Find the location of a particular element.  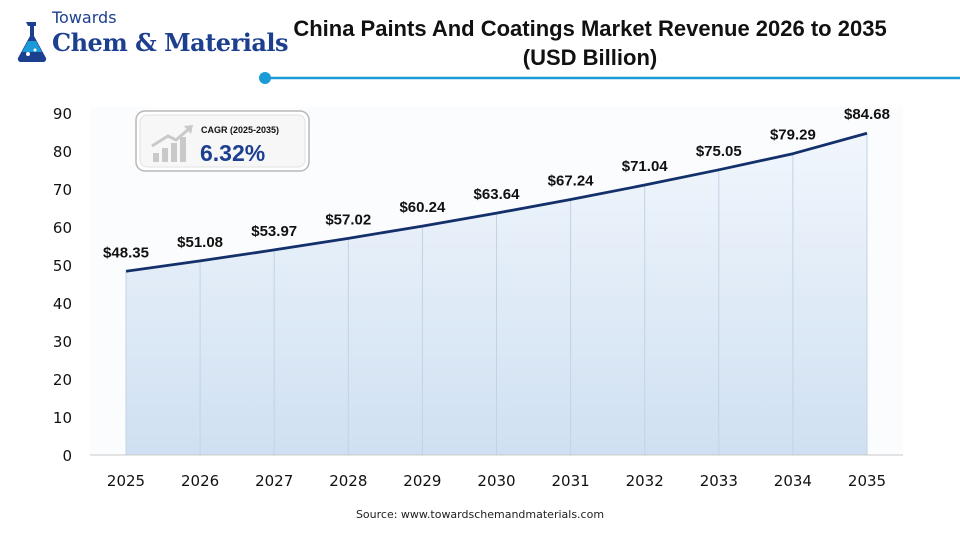

y-tick-label: 30 is located at coordinates (62, 342).